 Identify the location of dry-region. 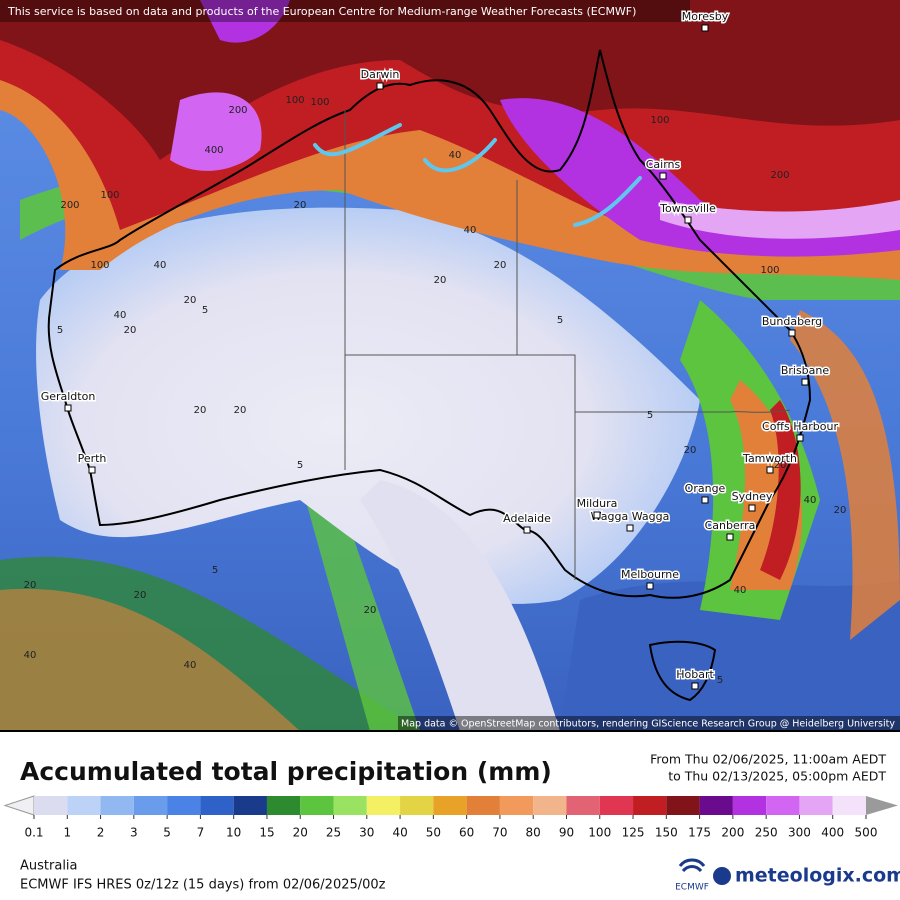
(460, 605).